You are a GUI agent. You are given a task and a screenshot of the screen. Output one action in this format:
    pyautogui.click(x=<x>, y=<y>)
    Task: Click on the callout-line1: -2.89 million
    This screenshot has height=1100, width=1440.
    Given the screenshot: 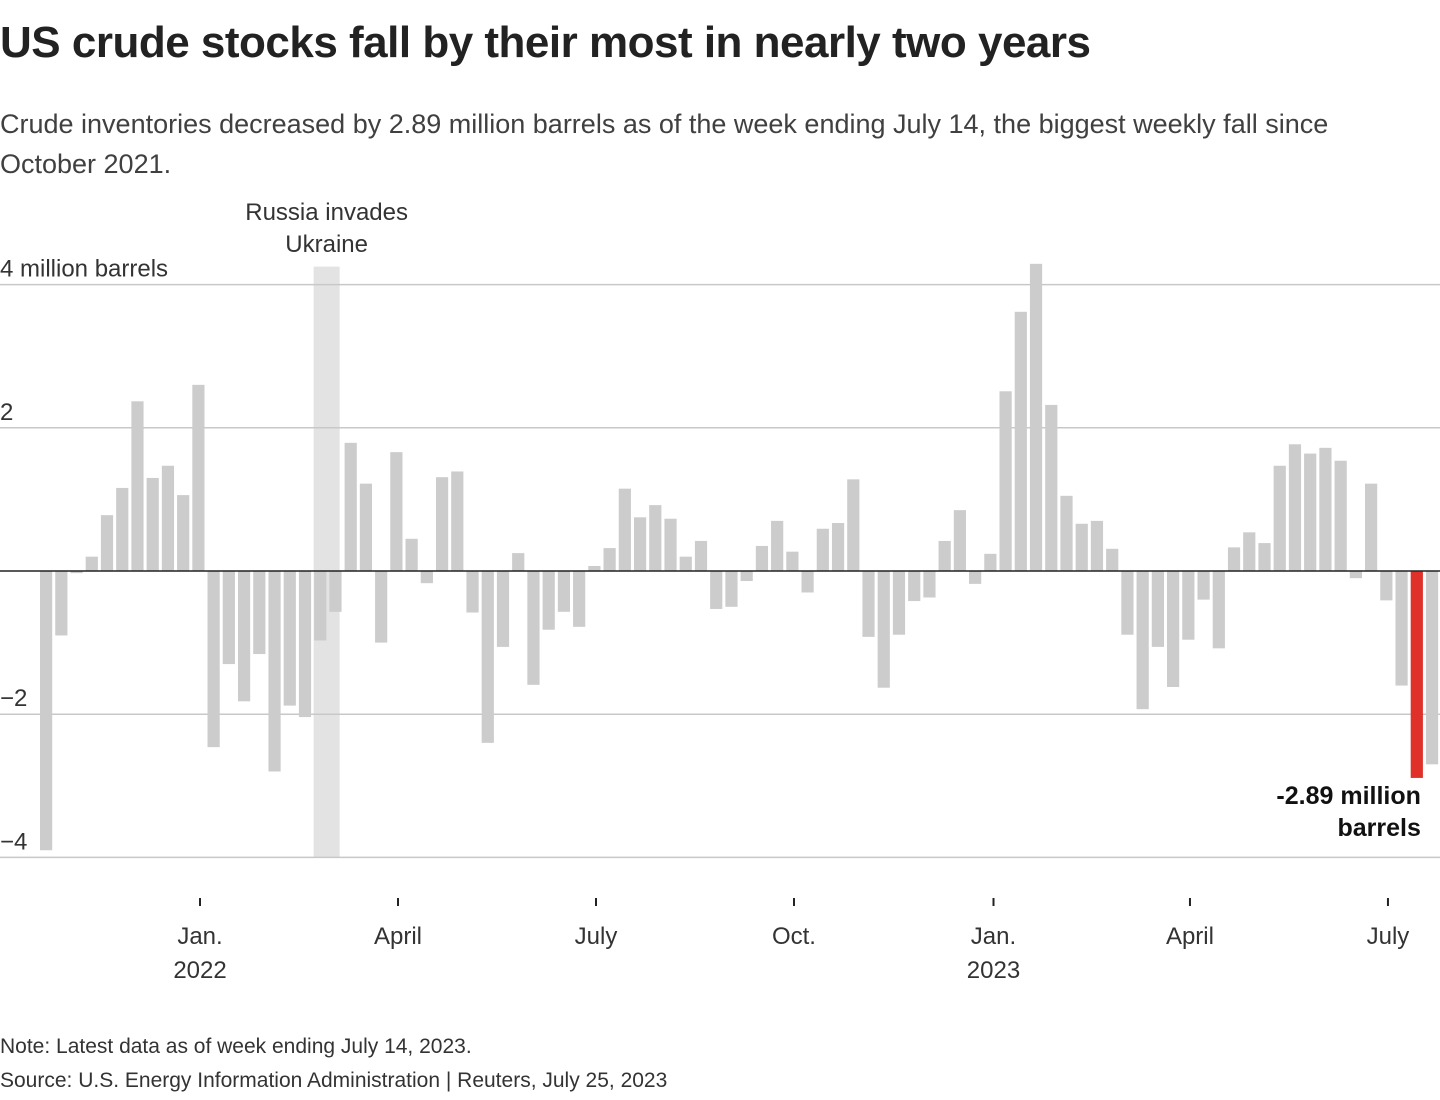 What is the action you would take?
    pyautogui.click(x=1348, y=796)
    